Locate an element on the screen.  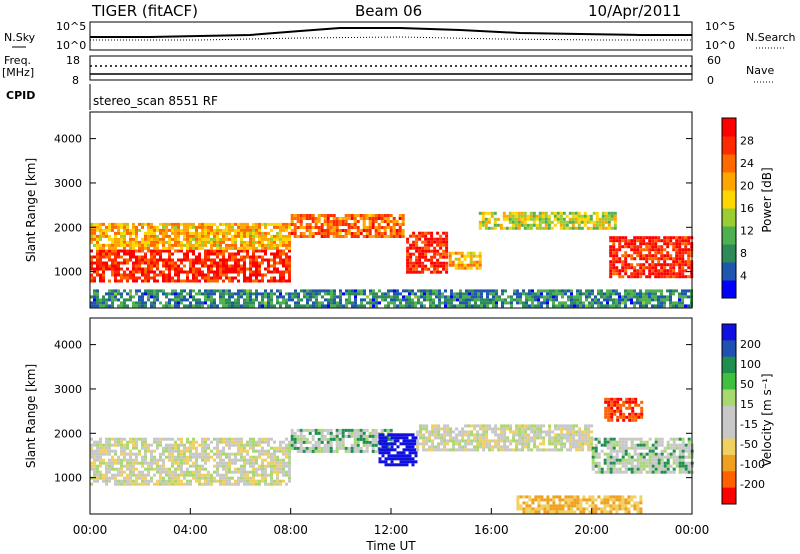
time-axis: 00:00 04:00 08:00 12:00 16:00 20:00 00:00 is located at coordinates (391, 522).